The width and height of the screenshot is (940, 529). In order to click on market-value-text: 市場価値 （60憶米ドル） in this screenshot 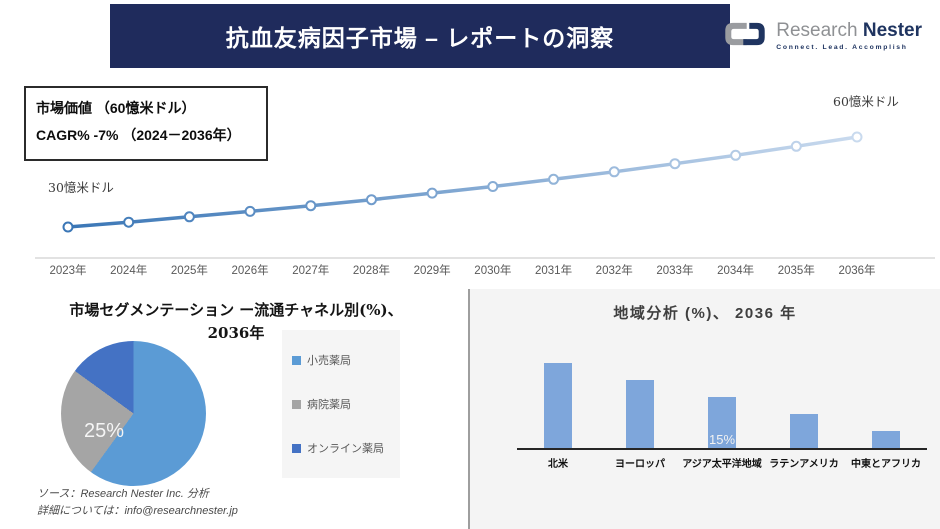, I will do `click(116, 108)`.